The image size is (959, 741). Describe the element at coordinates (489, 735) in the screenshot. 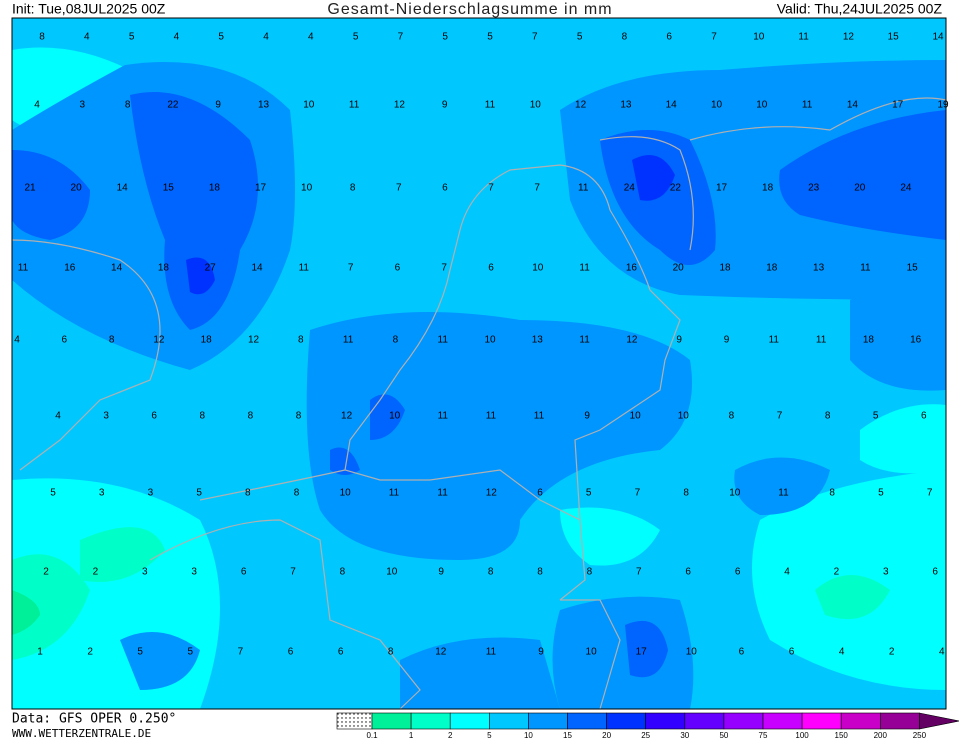

I see `legend-tick-label: 5` at that location.